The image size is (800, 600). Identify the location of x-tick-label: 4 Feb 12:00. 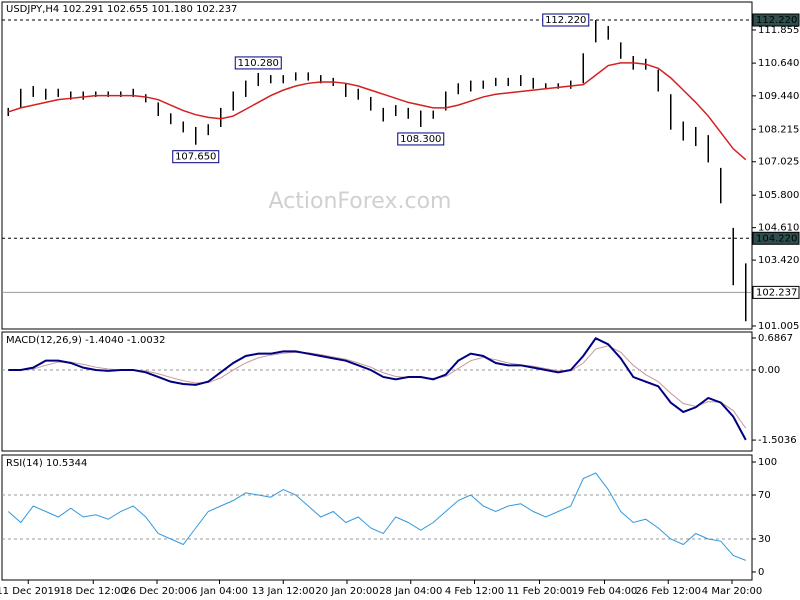
(474, 591).